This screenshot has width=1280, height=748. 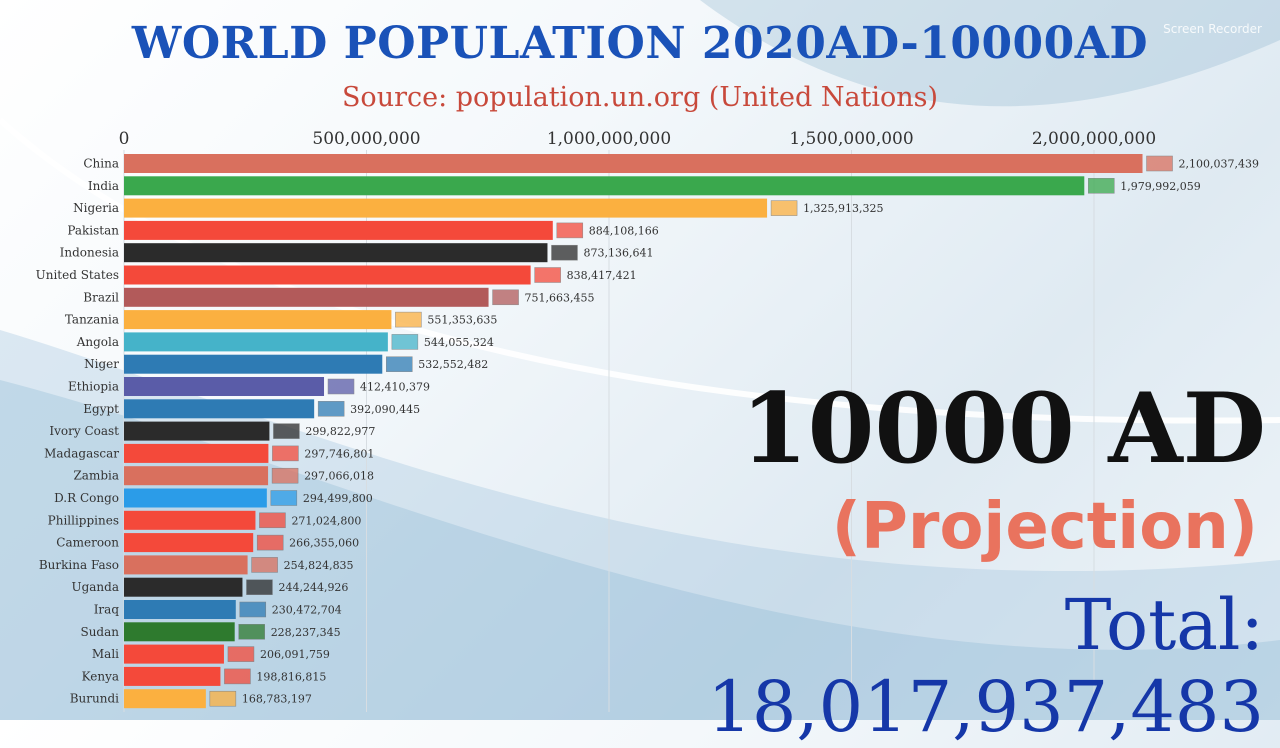 I want to click on projection-label: (Projection), so click(x=1044, y=527).